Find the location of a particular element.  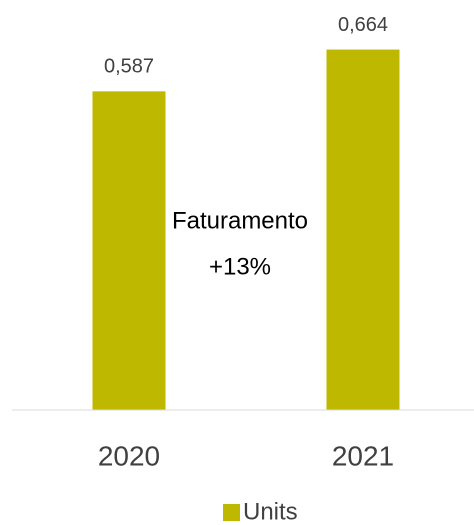

legend-swatch is located at coordinates (231, 512).